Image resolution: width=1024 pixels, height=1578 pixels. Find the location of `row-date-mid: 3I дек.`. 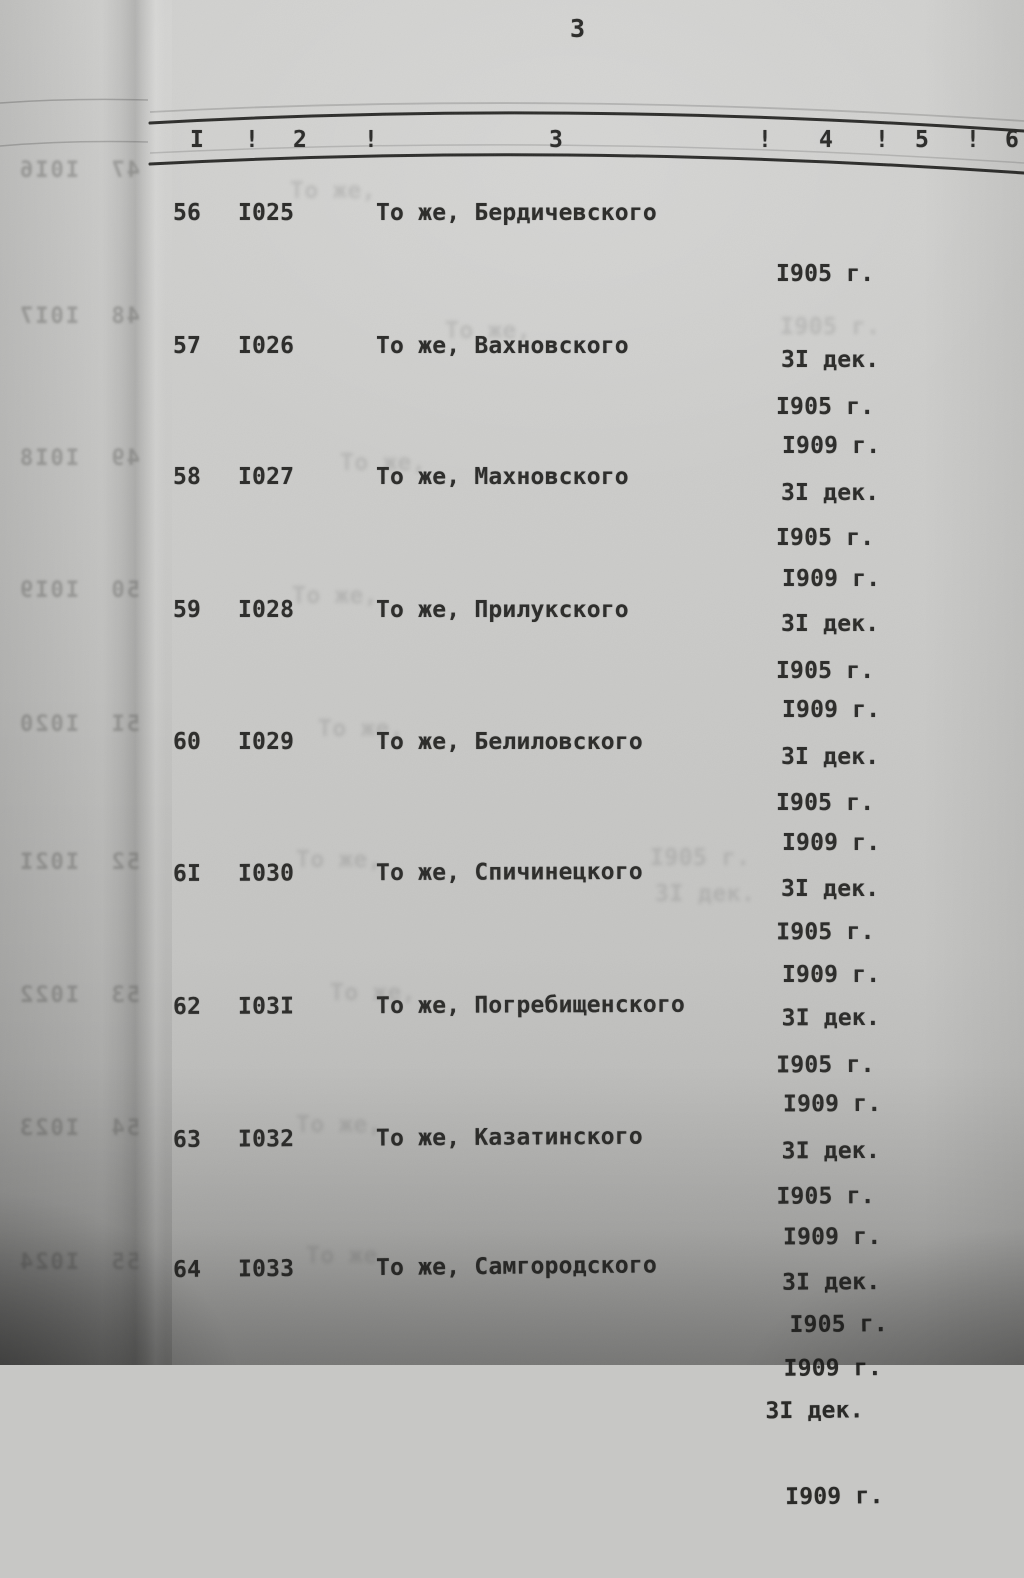

row-date-mid: 3I дек. is located at coordinates (814, 1411).